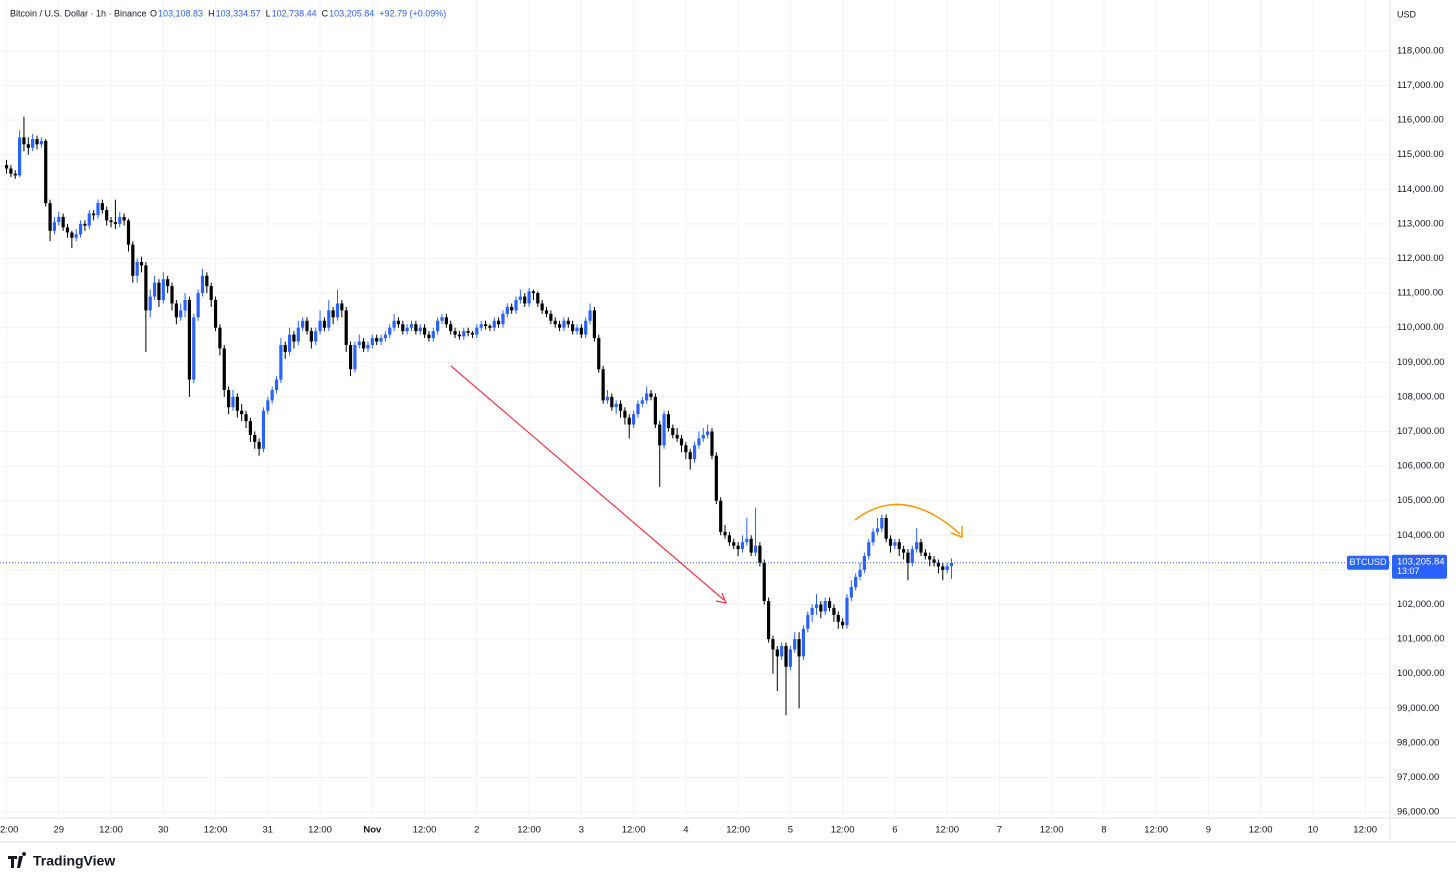 Image resolution: width=1456 pixels, height=882 pixels. I want to click on symbol-tag, so click(1368, 562).